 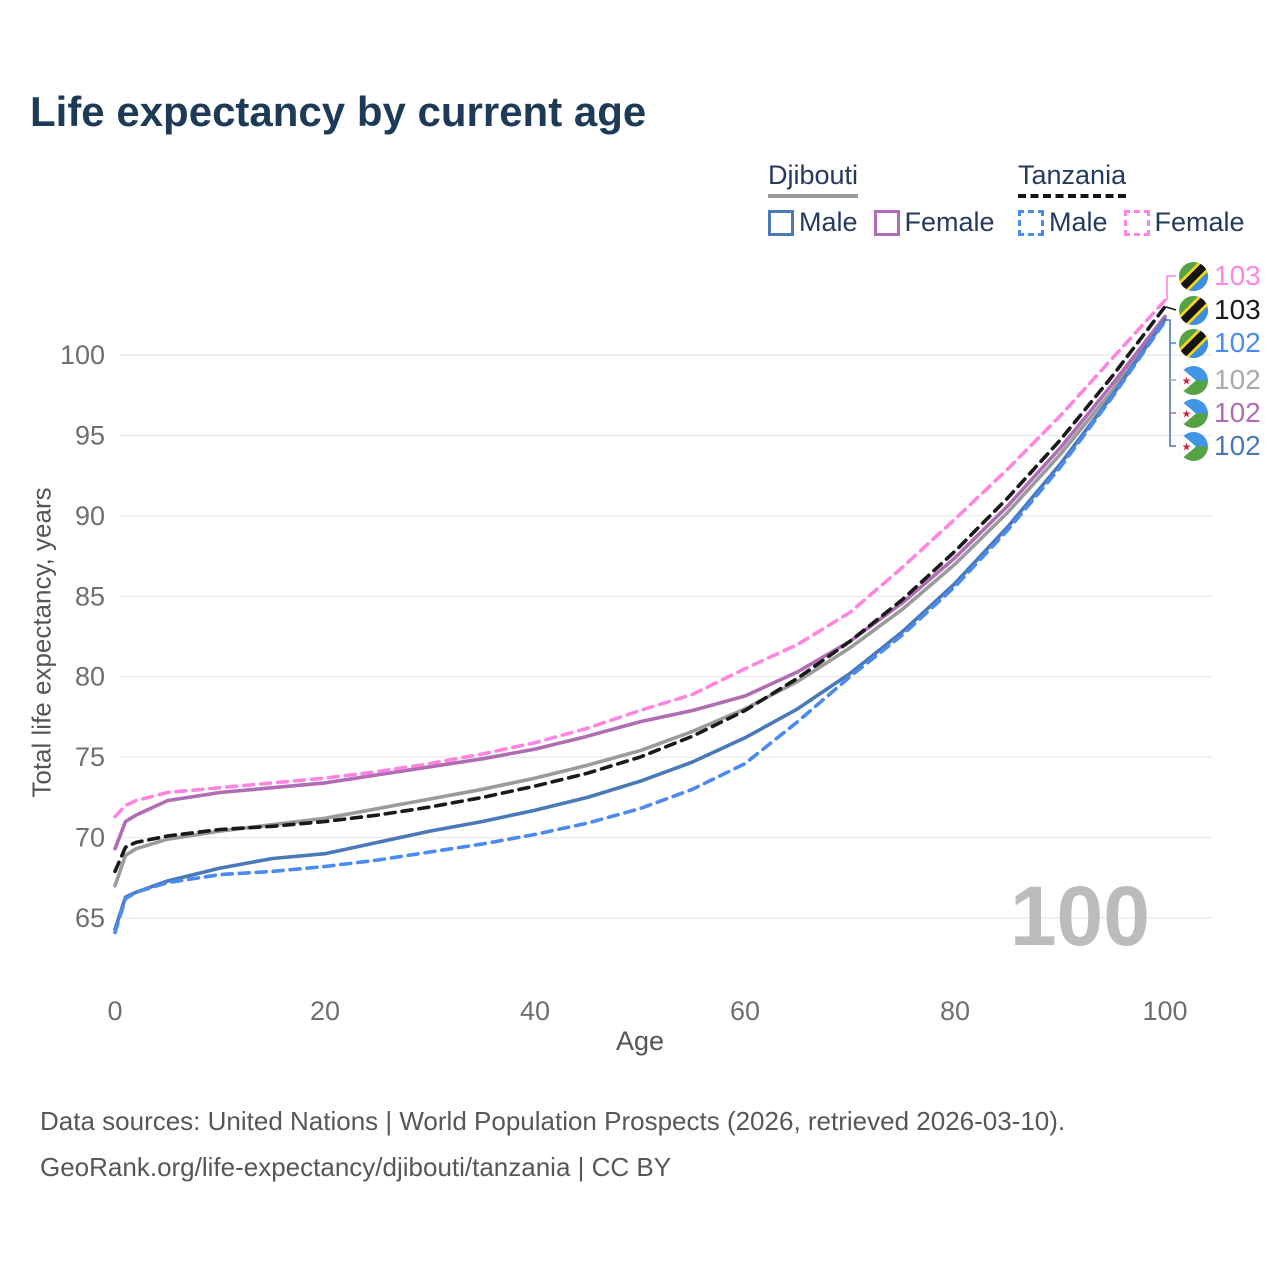 I want to click on x-tick-label: 80, so click(x=955, y=1011).